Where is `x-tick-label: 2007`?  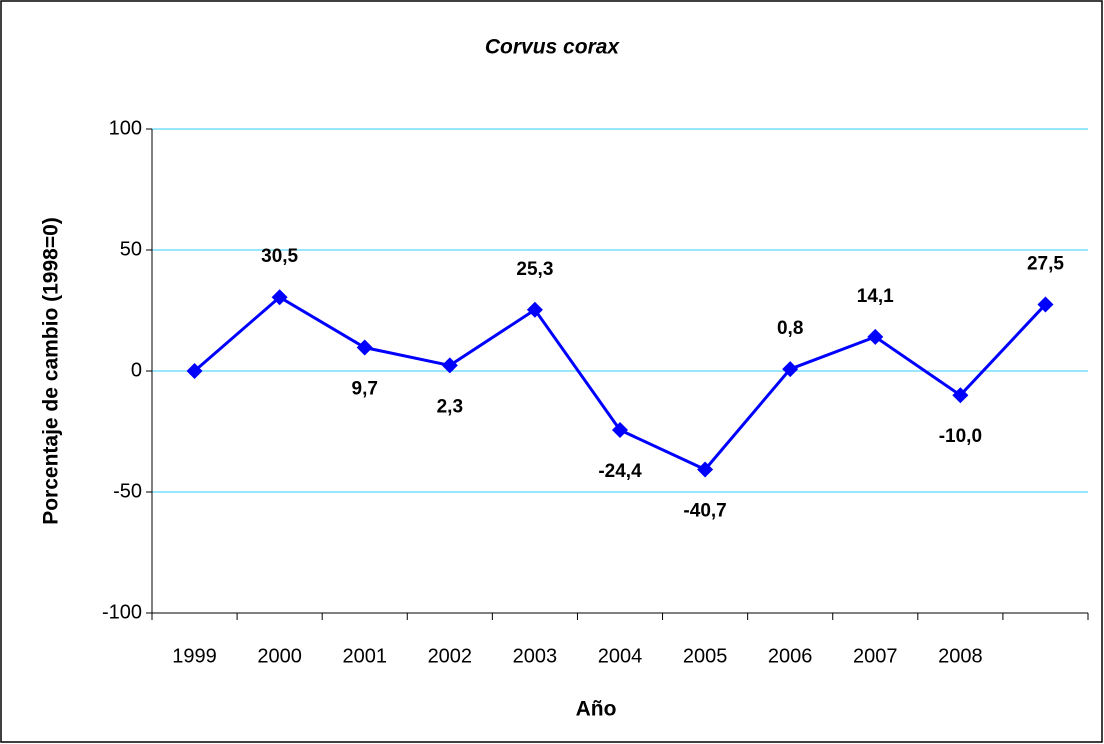 x-tick-label: 2007 is located at coordinates (875, 656).